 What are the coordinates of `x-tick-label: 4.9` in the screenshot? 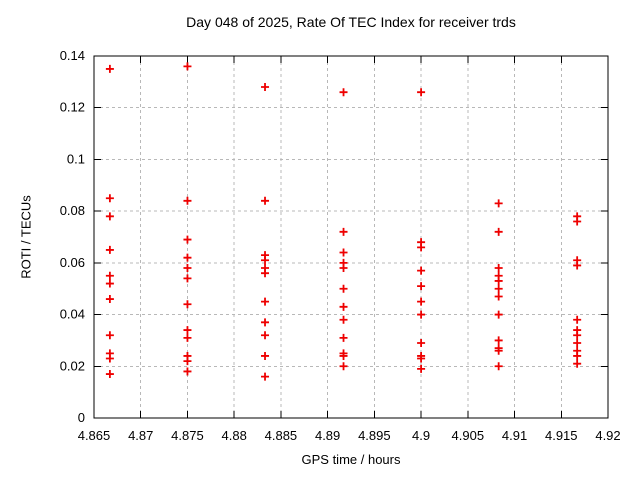 It's located at (421, 435).